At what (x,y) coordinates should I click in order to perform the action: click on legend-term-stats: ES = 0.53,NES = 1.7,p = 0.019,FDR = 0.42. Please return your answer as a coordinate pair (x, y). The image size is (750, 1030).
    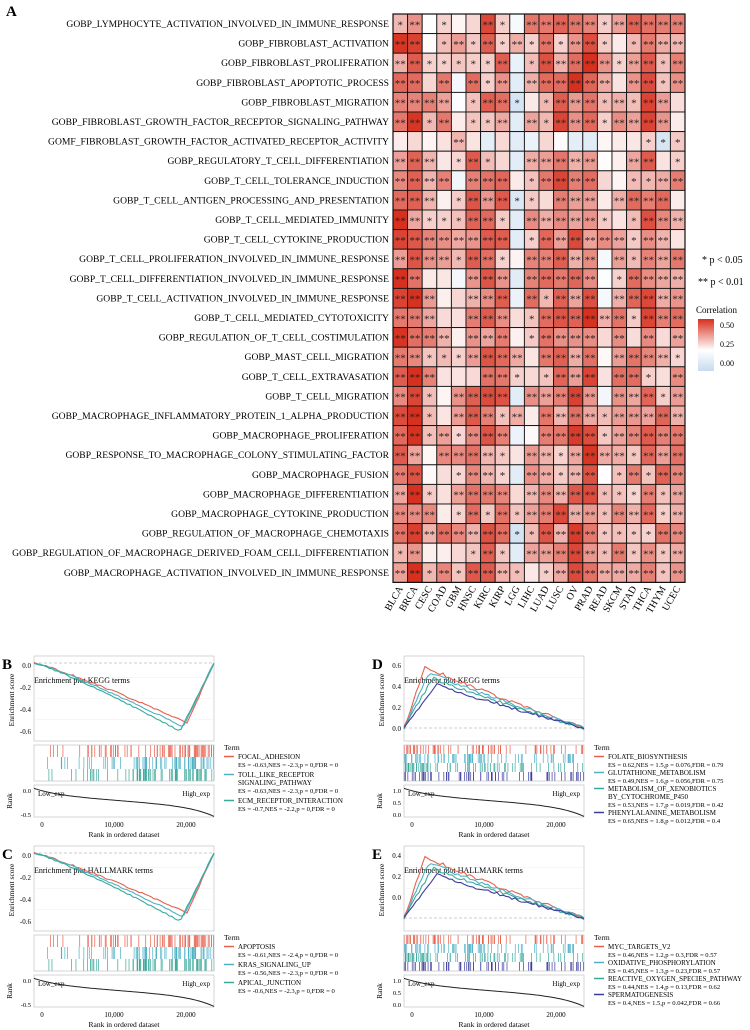
    Looking at the image, I should click on (665, 805).